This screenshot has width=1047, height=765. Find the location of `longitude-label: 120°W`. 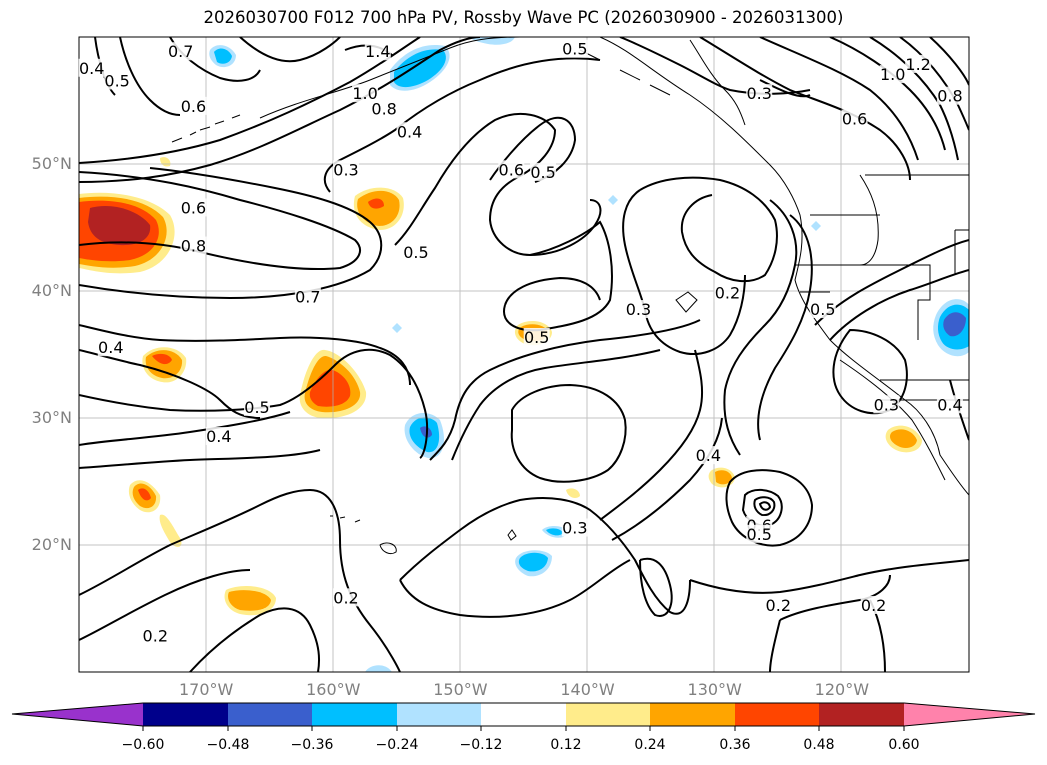

longitude-label: 120°W is located at coordinates (842, 689).